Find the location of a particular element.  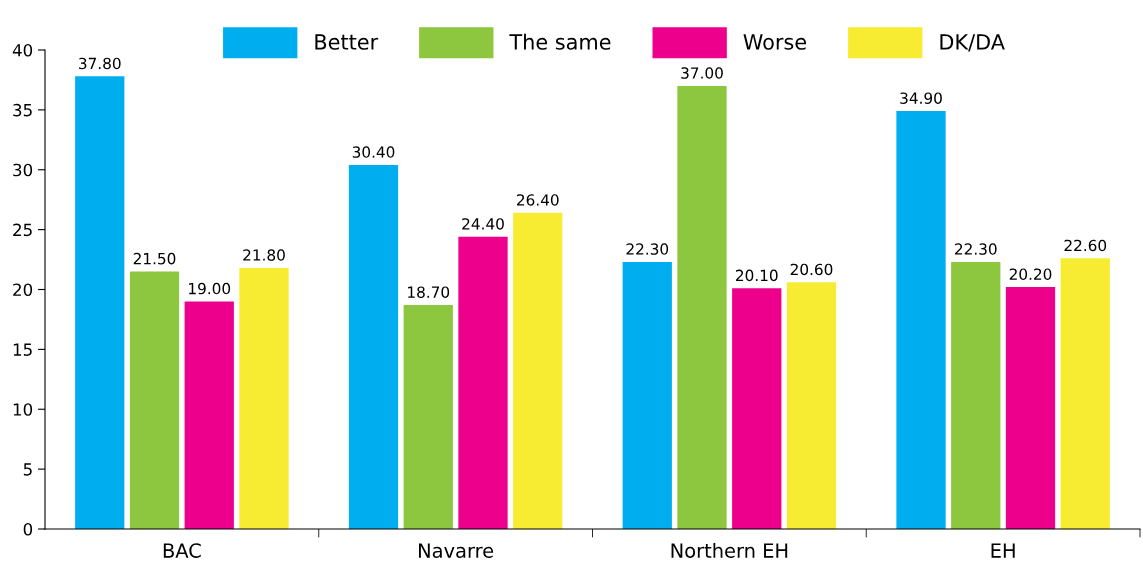

data-label: 19.00 is located at coordinates (210, 288).